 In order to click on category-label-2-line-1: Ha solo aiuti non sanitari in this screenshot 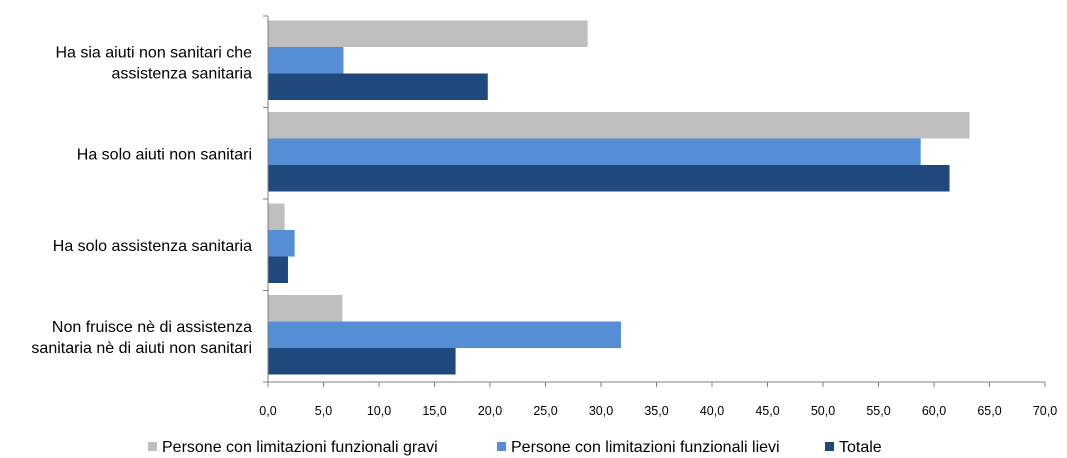, I will do `click(164, 154)`.